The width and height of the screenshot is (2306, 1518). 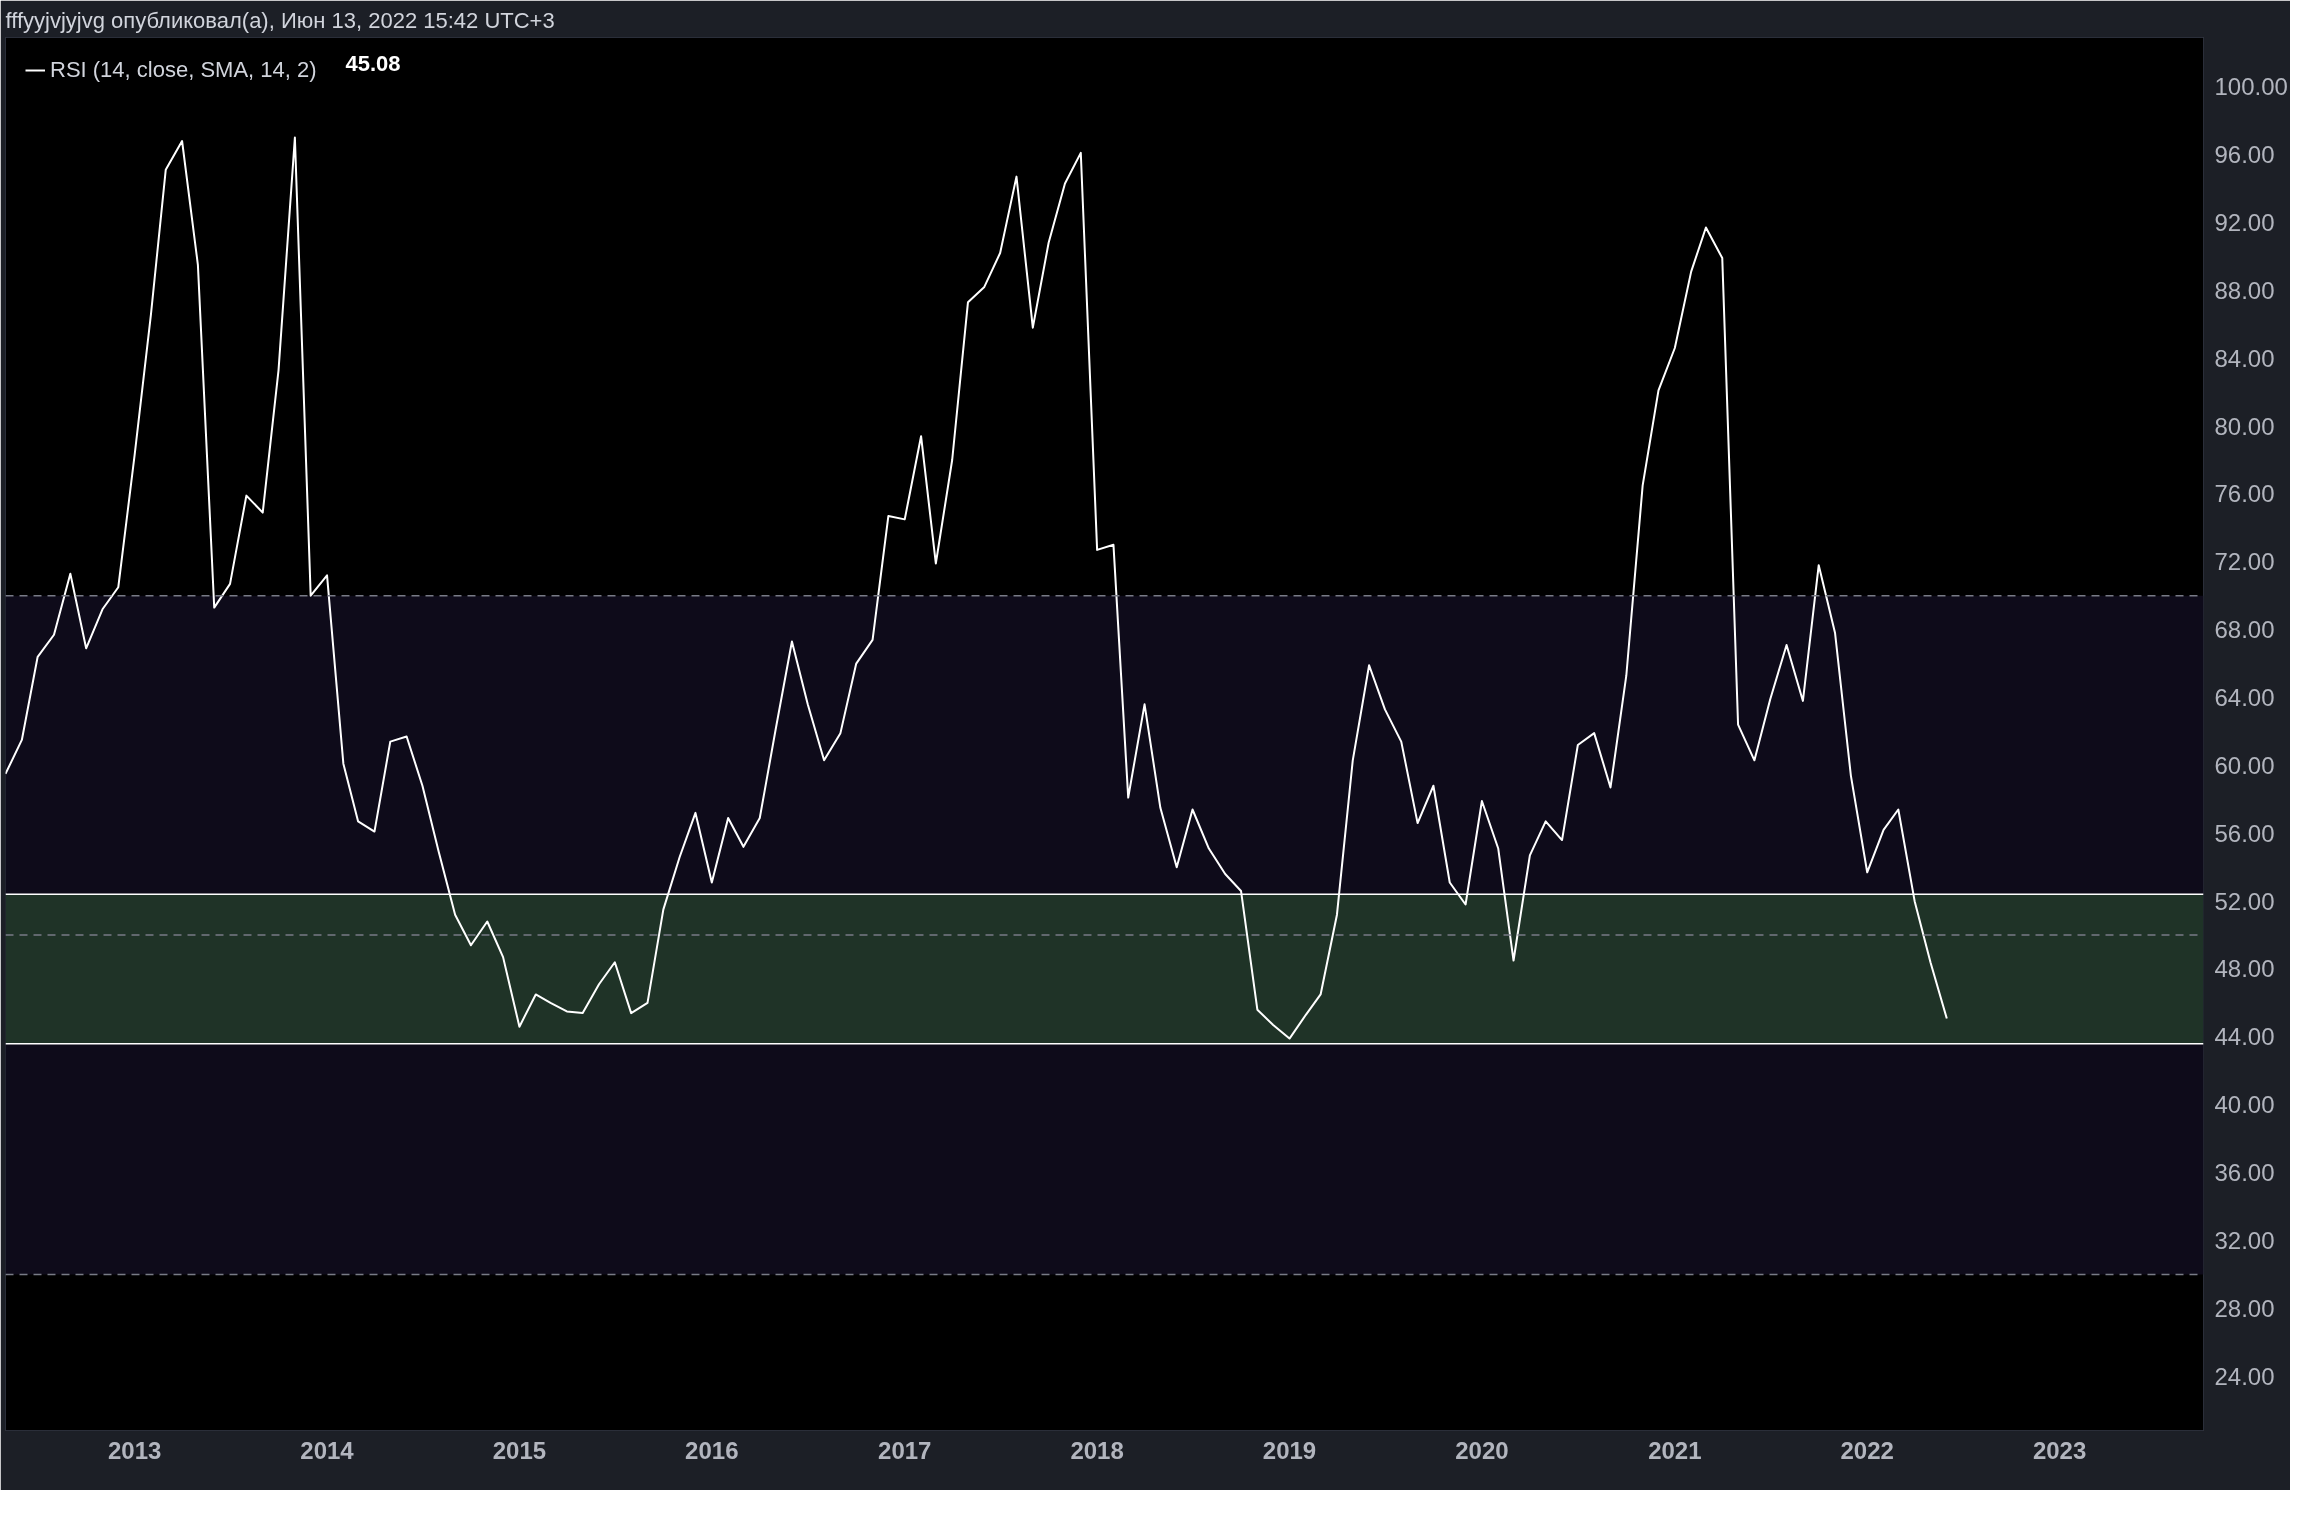 What do you see at coordinates (2244, 494) in the screenshot?
I see `y-tick-label: 76.00` at bounding box center [2244, 494].